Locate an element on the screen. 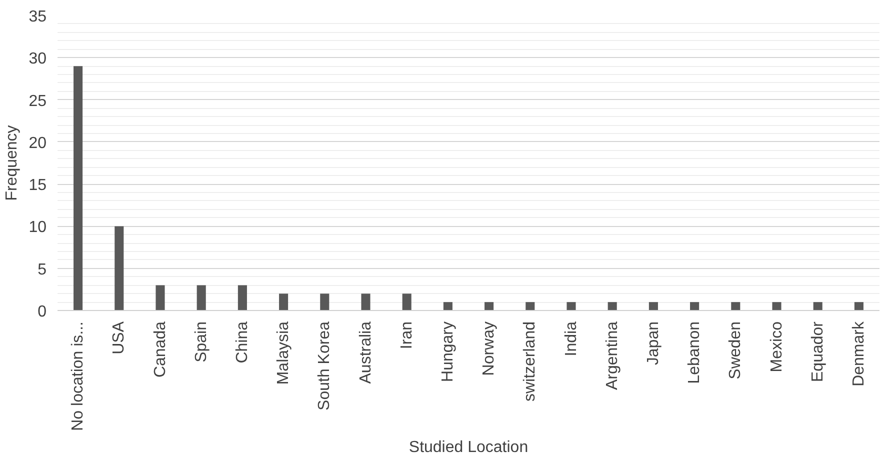 This screenshot has height=458, width=889. x-tick-label: Norway is located at coordinates (489, 349).